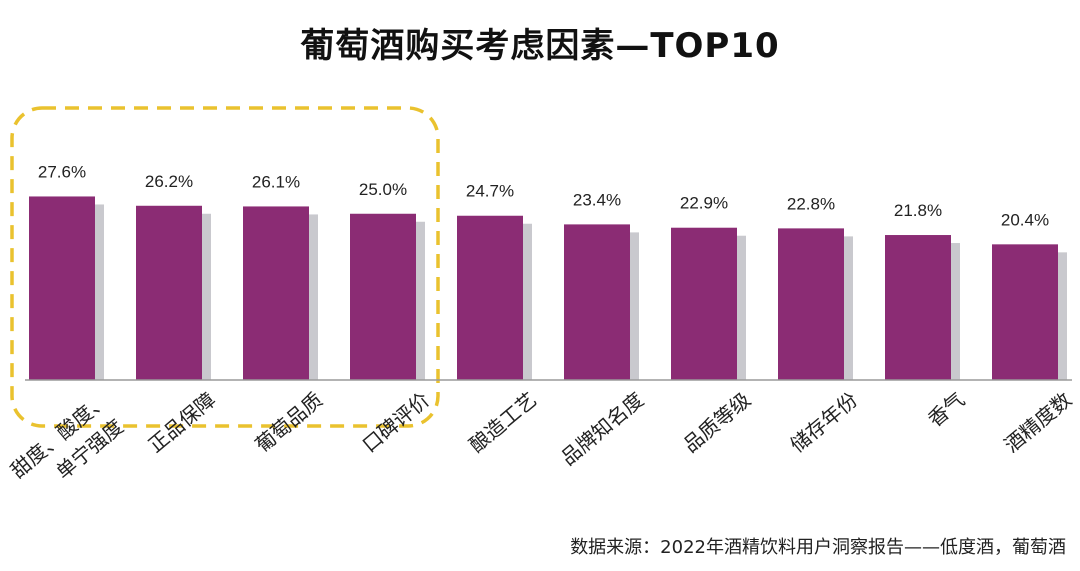  I want to click on category-label: 正品保障, so click(182, 422).